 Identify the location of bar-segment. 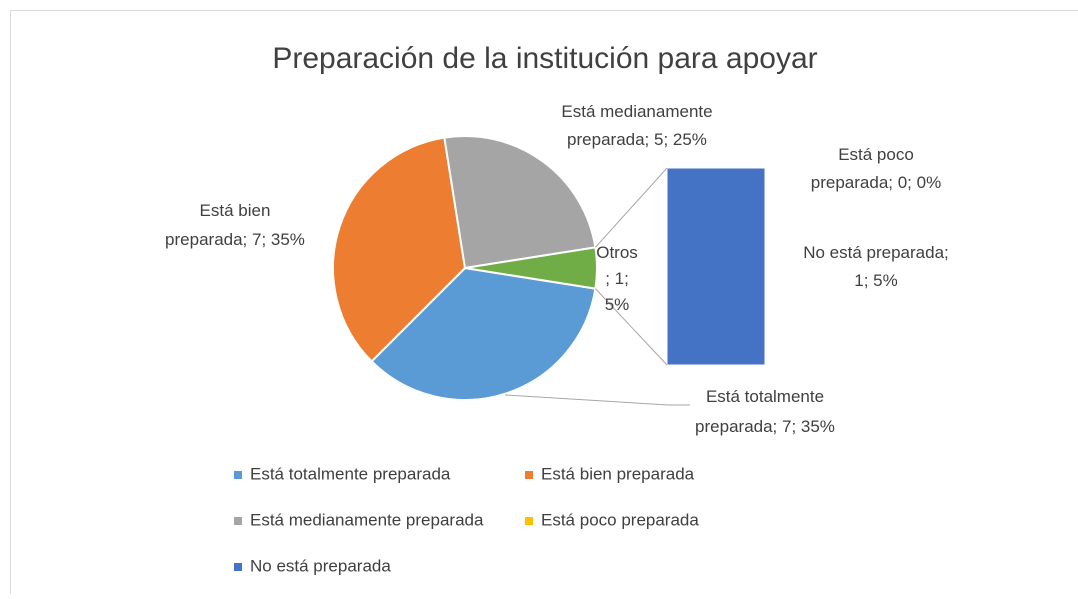
(716, 266).